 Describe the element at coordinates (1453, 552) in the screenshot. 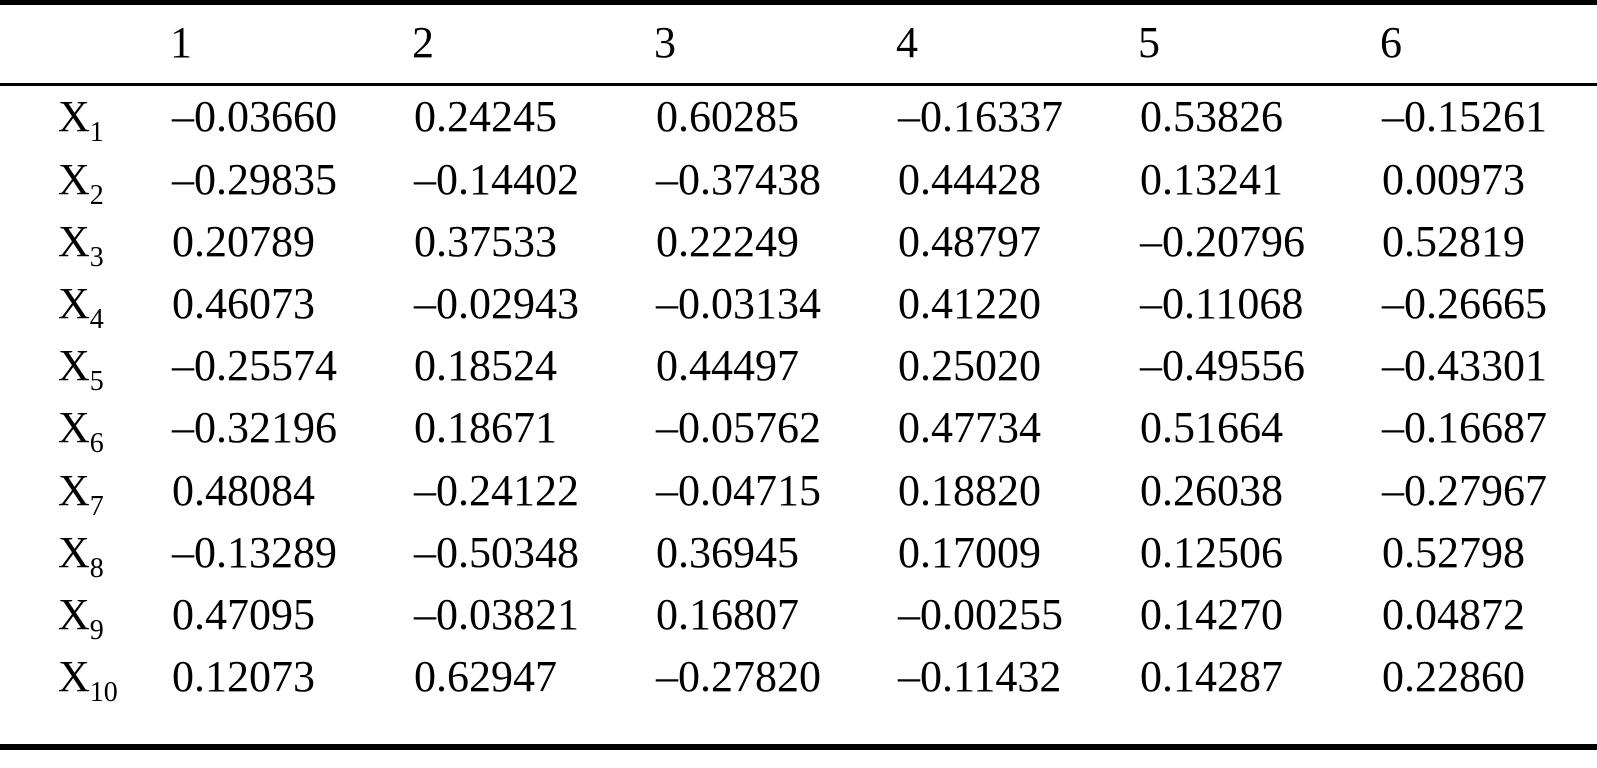

I see `cell-x8-col6: 0.52798` at that location.